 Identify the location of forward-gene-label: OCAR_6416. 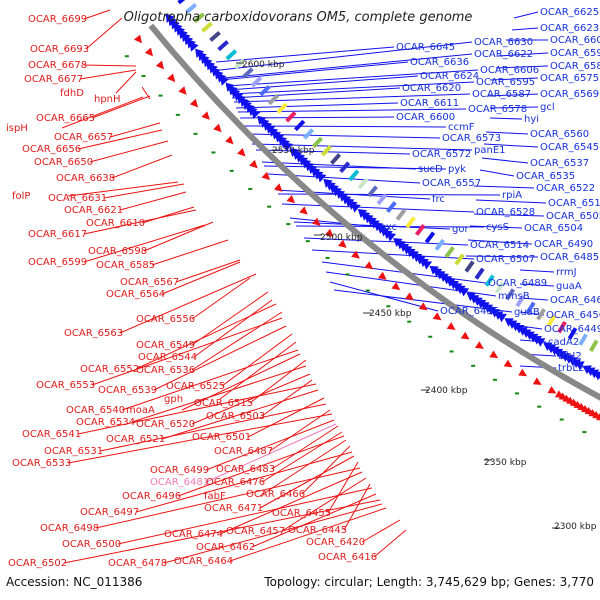
(347, 557).